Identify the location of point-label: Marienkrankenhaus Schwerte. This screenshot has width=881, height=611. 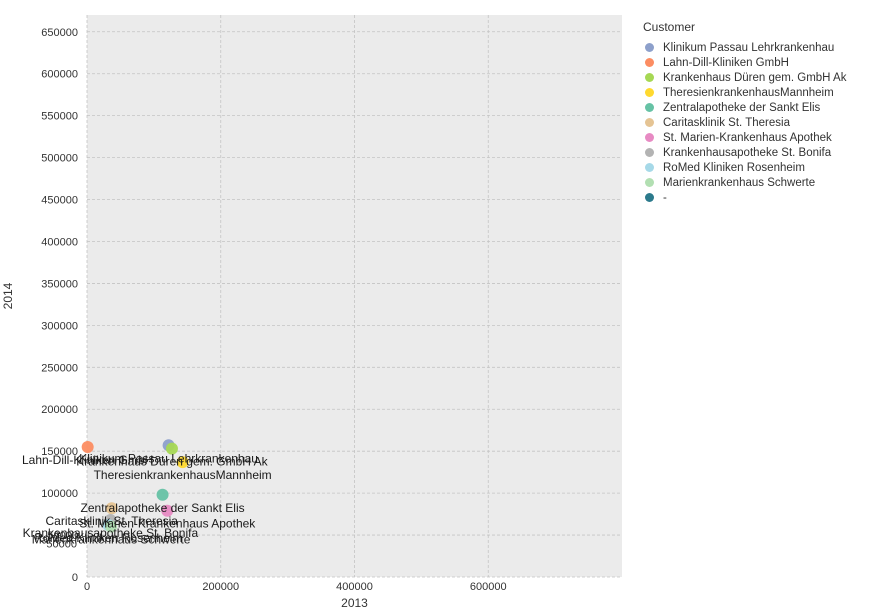
(111, 540).